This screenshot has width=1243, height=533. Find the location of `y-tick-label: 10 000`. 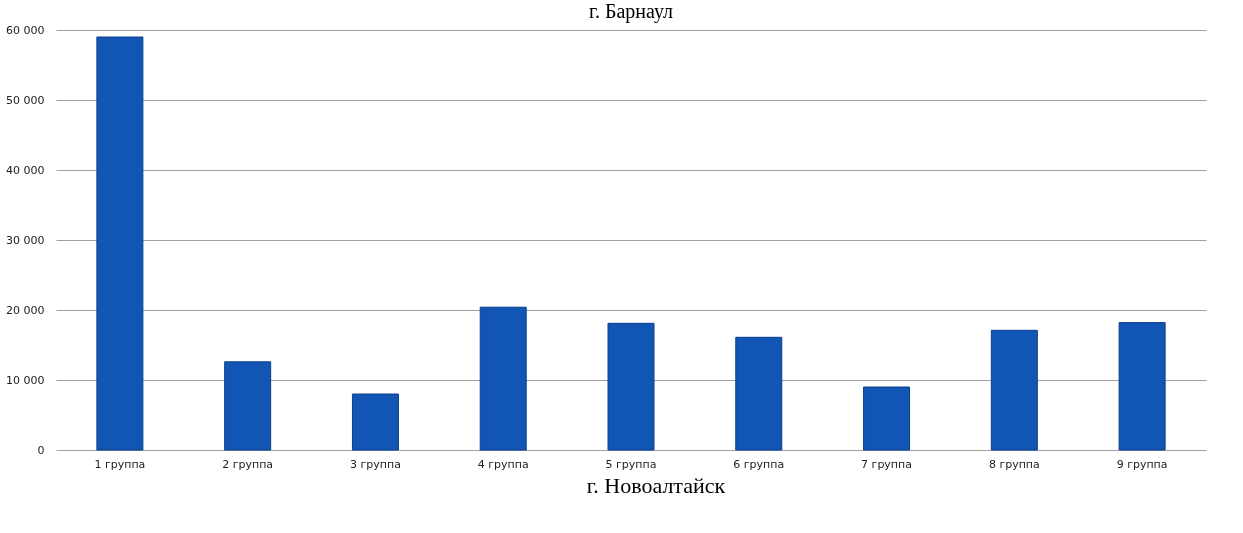

y-tick-label: 10 000 is located at coordinates (25, 380).